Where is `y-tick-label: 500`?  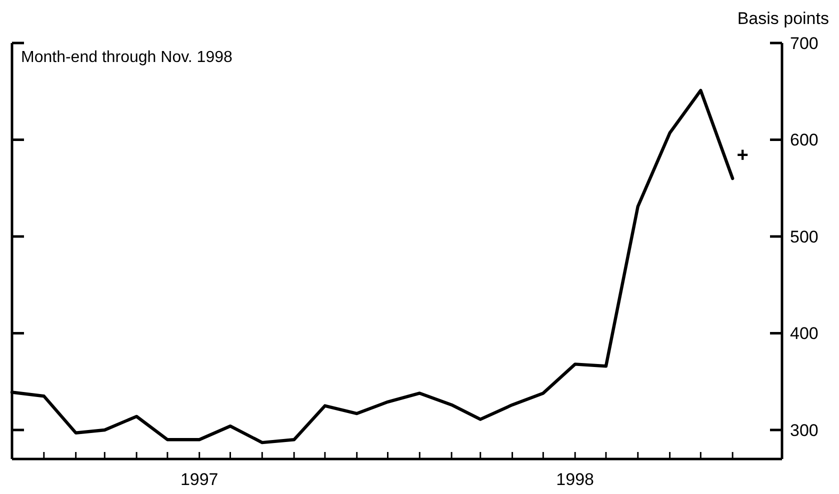
y-tick-label: 500 is located at coordinates (804, 236).